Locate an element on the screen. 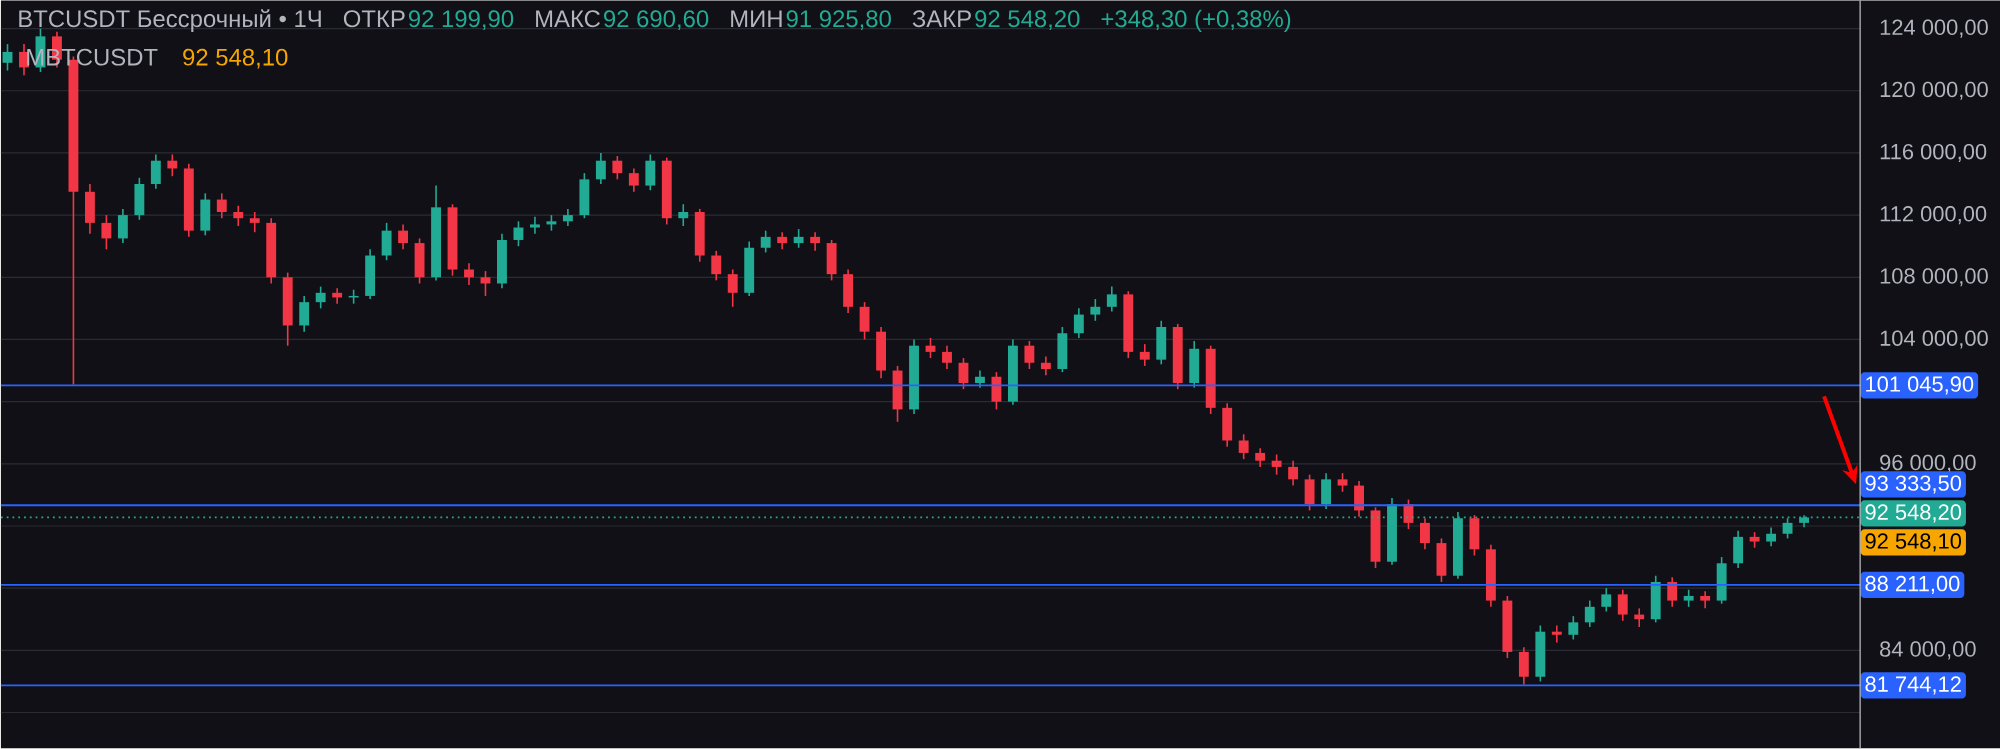  y-tick-label: 84 000,00 is located at coordinates (1928, 650).